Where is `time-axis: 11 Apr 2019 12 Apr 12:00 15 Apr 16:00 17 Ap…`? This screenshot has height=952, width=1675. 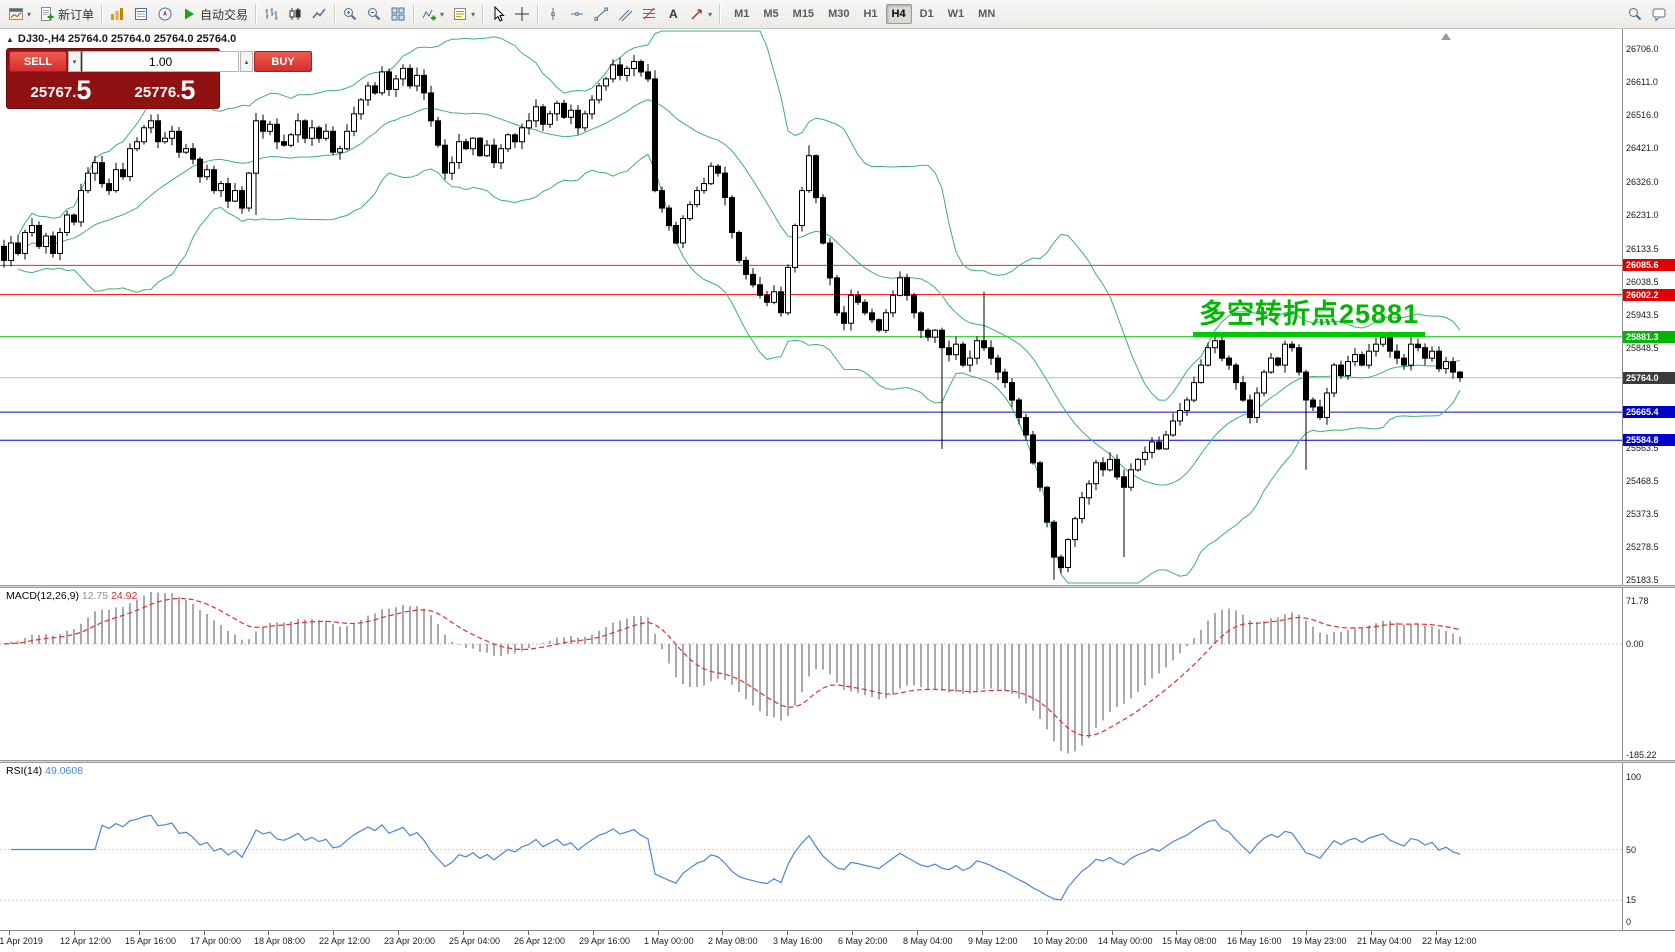 time-axis: 11 Apr 2019 12 Apr 12:00 15 Apr 16:00 17 Ap… is located at coordinates (837, 941).